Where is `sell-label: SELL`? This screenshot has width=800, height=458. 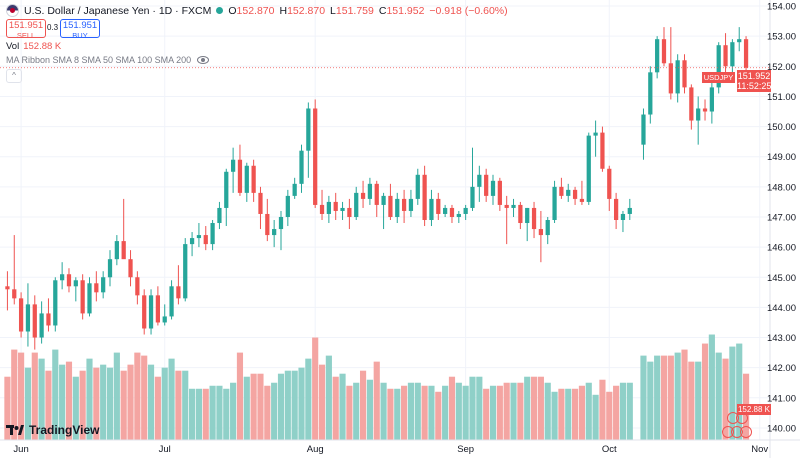
sell-label: SELL is located at coordinates (26, 35).